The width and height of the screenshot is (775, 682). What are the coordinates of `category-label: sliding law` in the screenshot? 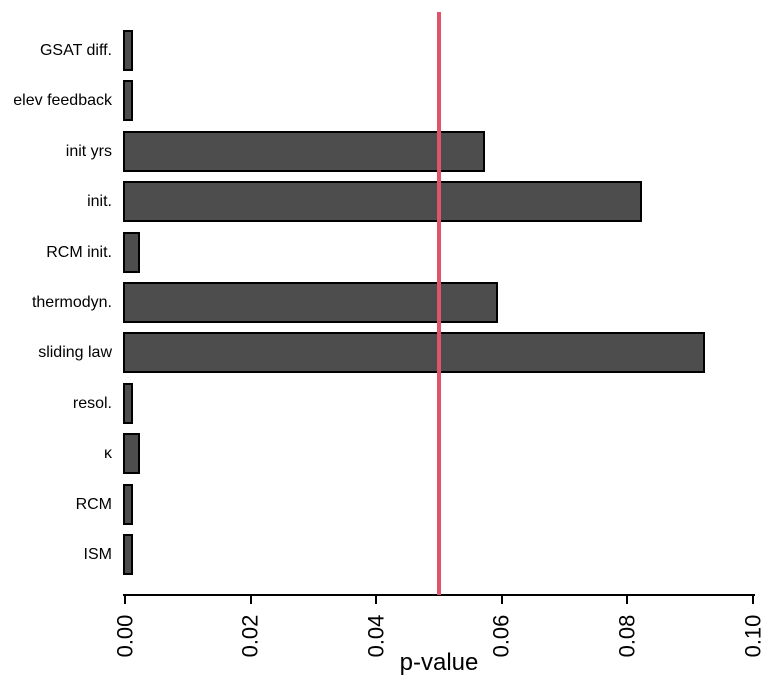 It's located at (75, 353).